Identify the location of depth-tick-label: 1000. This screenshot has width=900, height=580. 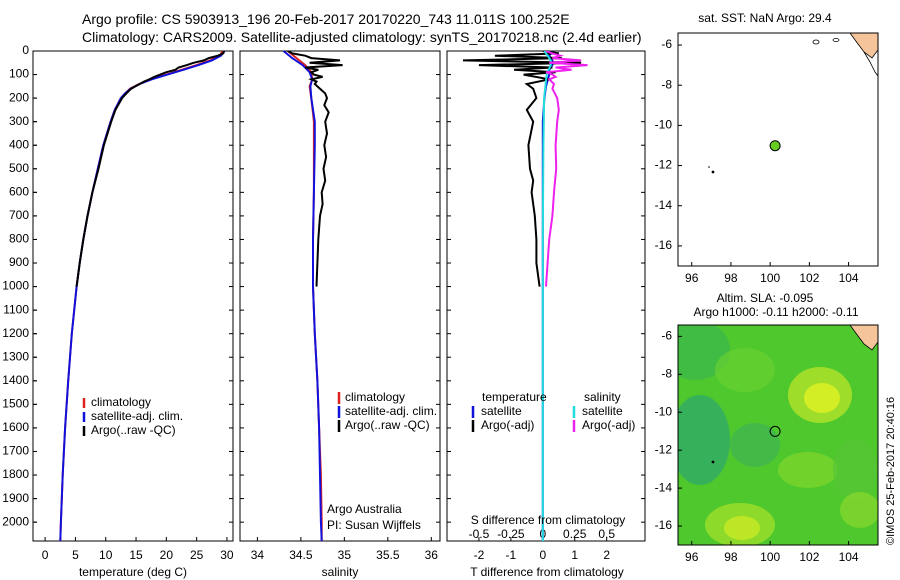
(15, 286).